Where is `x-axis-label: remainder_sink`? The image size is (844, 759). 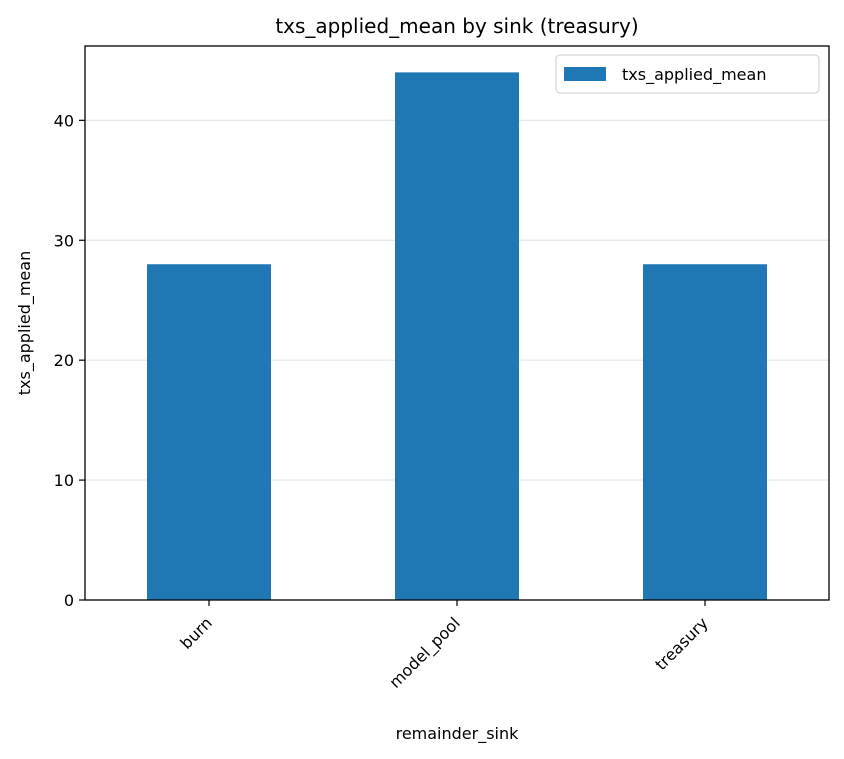 x-axis-label: remainder_sink is located at coordinates (458, 734).